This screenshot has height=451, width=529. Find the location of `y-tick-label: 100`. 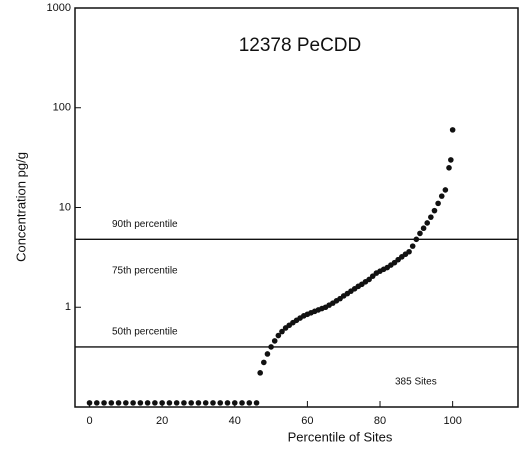

y-tick-label: 100 is located at coordinates (62, 108).